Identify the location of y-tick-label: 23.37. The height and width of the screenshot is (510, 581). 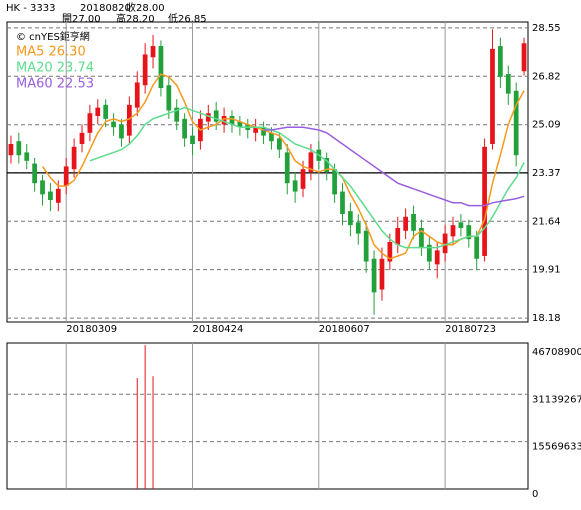
(546, 173).